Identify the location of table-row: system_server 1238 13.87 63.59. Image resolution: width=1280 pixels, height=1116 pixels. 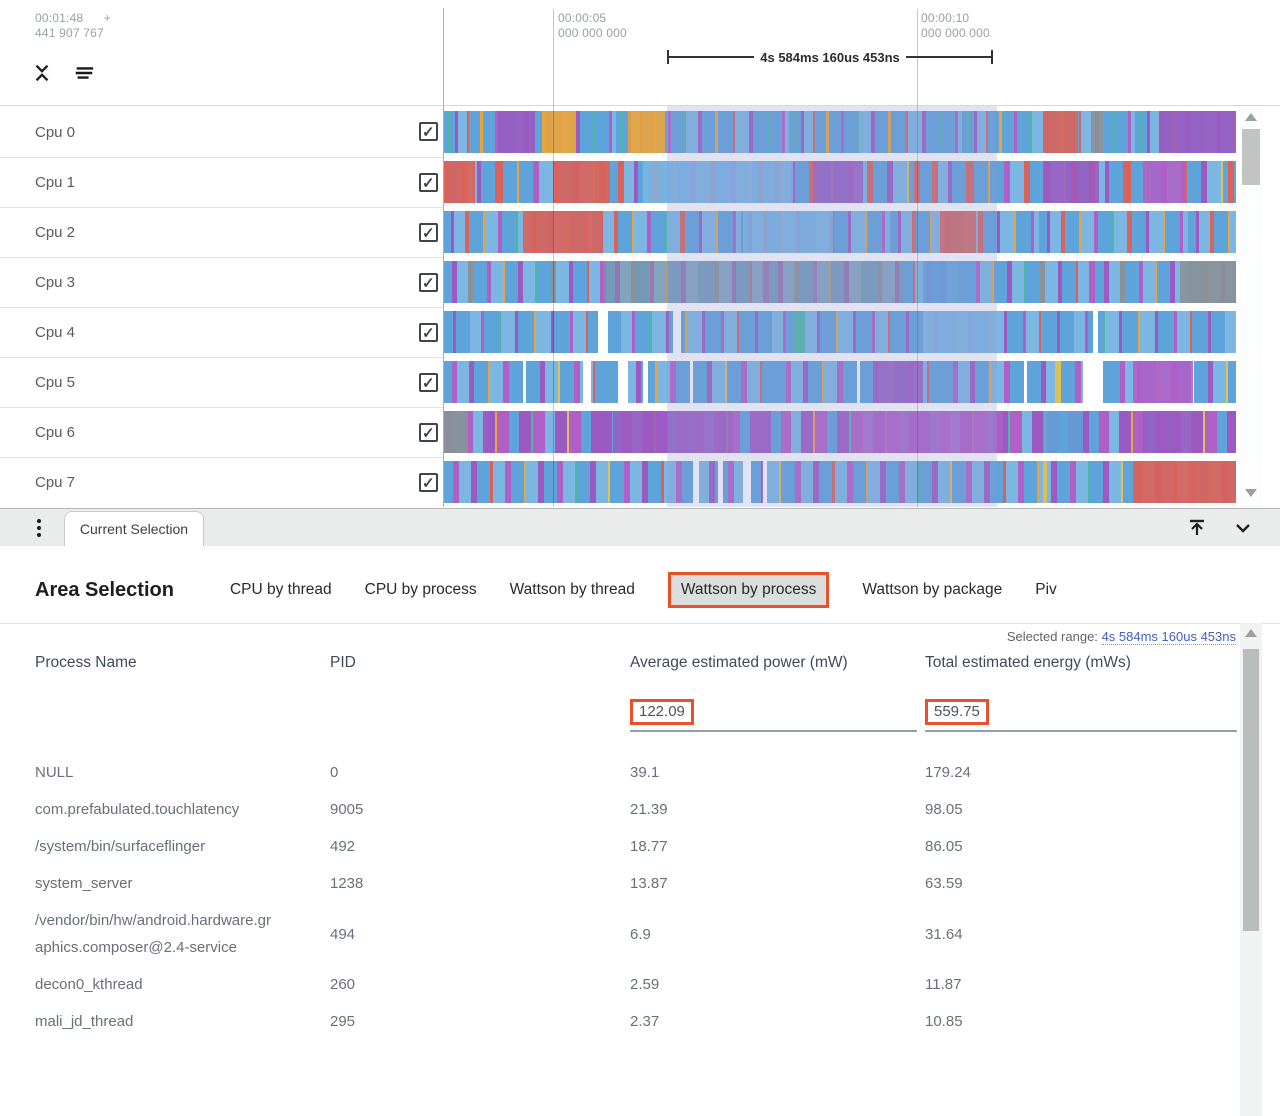
(499, 883).